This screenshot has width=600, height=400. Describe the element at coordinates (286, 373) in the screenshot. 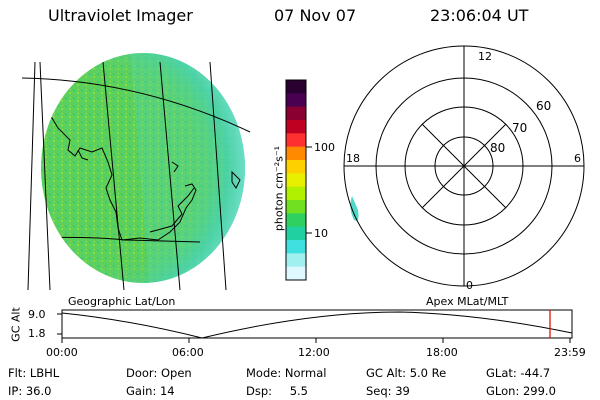

I see `info-mode: Mode: Normal` at that location.